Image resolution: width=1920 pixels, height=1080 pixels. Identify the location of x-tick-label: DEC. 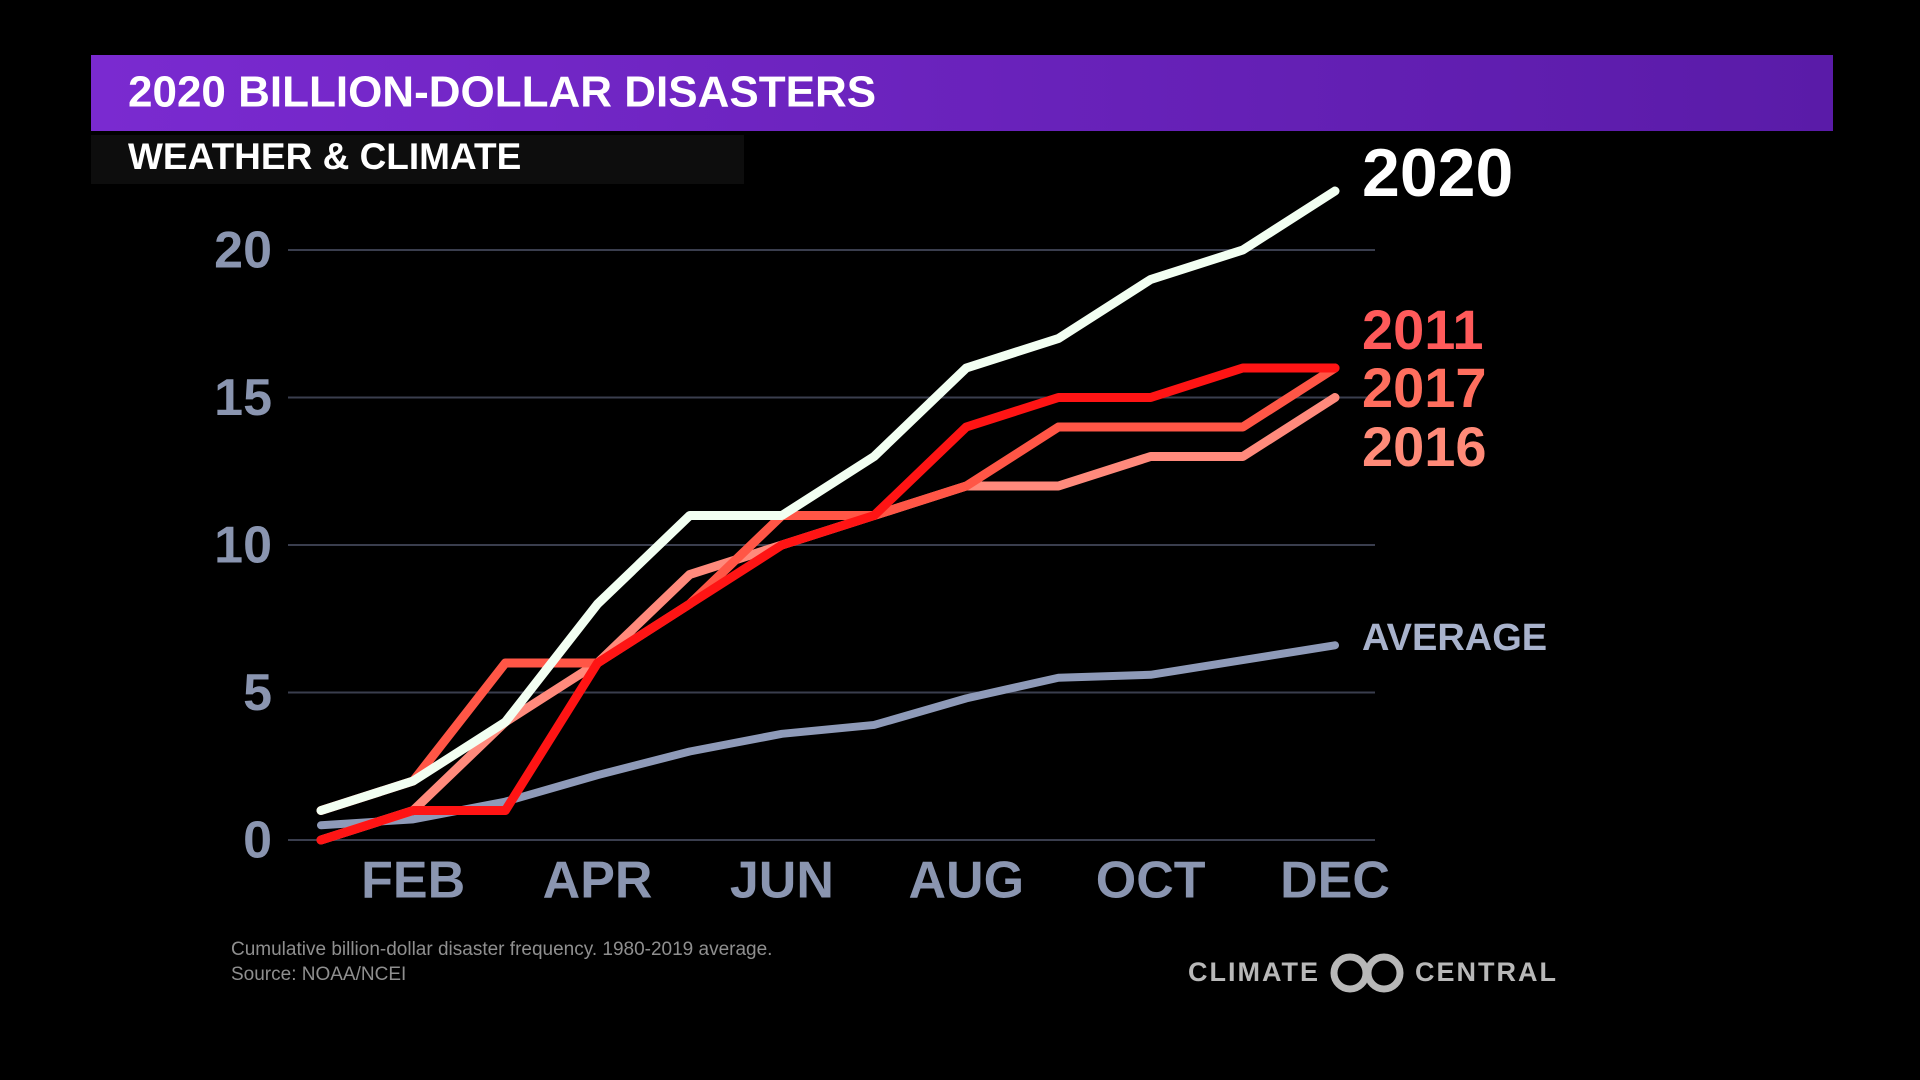
(1335, 881).